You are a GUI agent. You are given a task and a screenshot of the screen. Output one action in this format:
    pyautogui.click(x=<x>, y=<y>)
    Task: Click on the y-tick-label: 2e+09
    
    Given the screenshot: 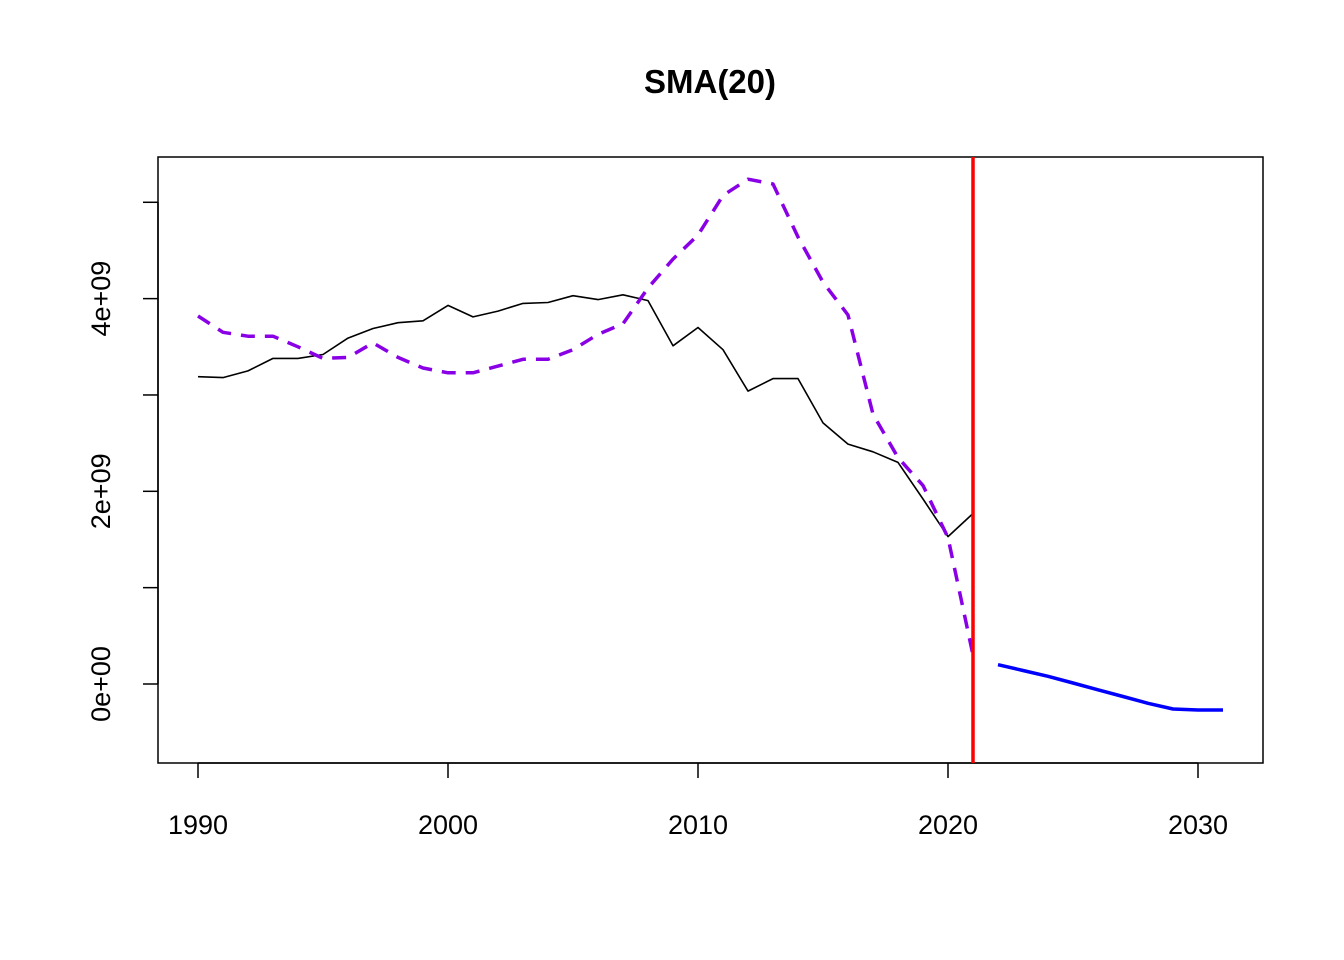 What is the action you would take?
    pyautogui.click(x=101, y=491)
    